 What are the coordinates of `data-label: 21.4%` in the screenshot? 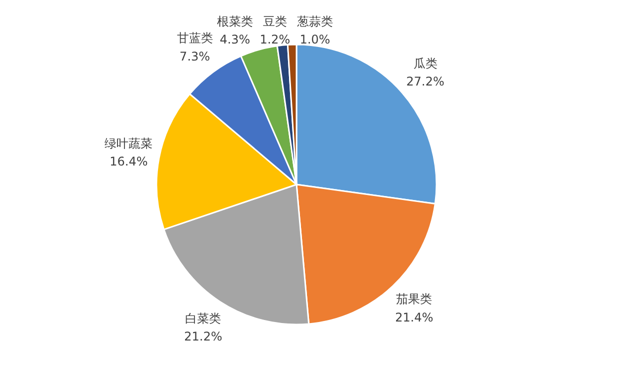 It's located at (414, 317).